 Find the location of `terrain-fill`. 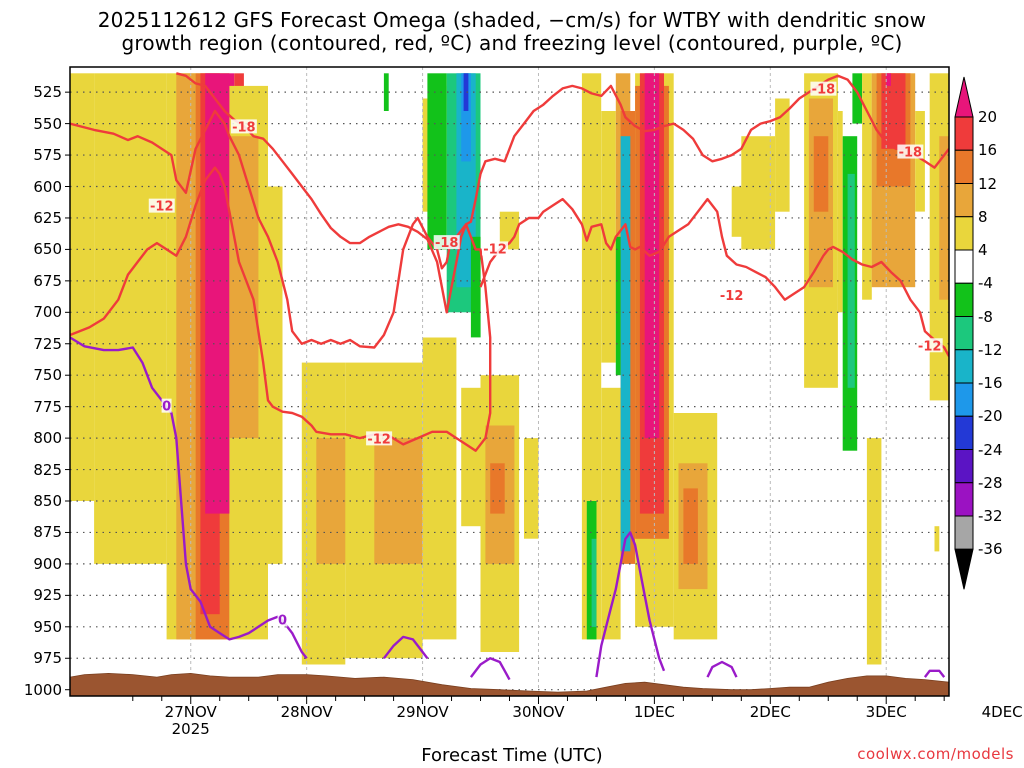

terrain-fill is located at coordinates (509, 684).